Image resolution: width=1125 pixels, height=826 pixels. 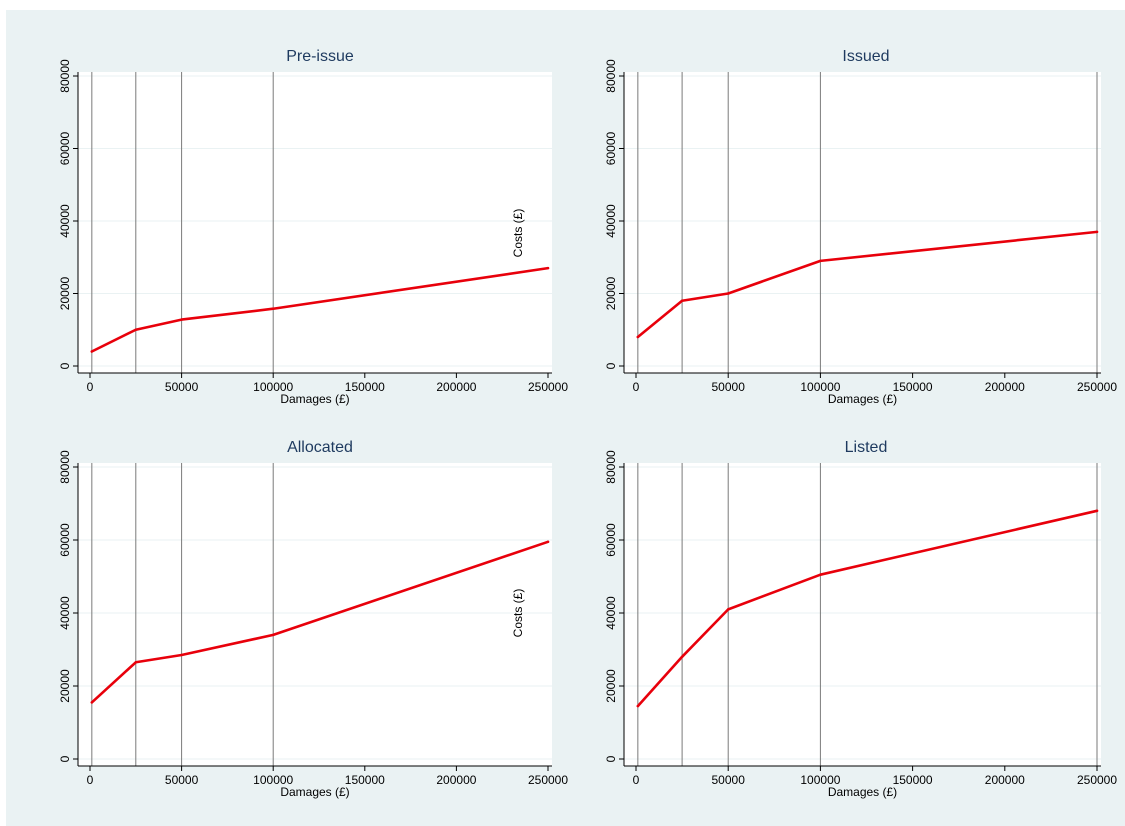 What do you see at coordinates (320, 447) in the screenshot?
I see `chart-title: Allocated` at bounding box center [320, 447].